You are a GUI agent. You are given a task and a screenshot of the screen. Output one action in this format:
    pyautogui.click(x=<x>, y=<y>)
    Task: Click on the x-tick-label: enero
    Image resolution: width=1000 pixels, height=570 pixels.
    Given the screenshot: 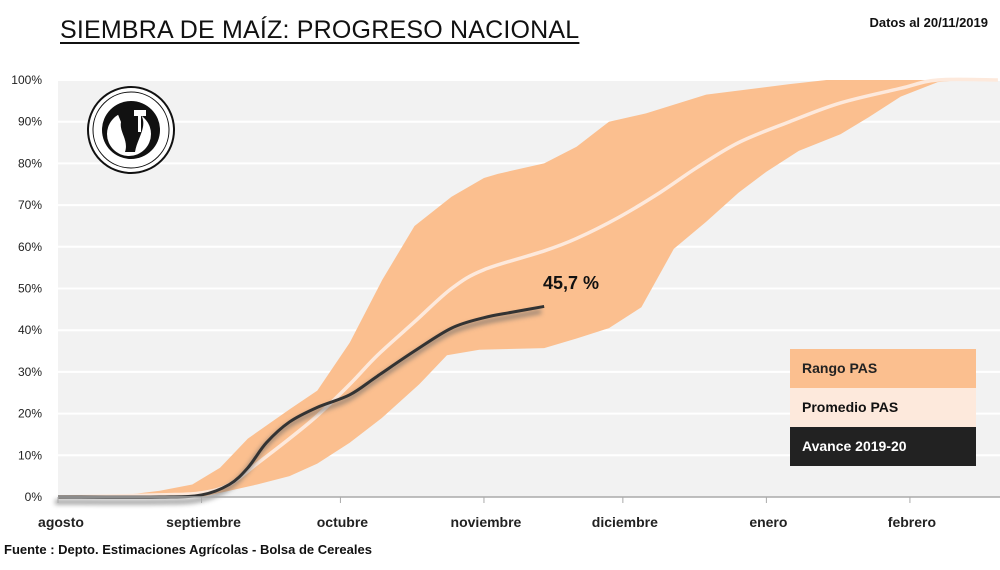 What is the action you would take?
    pyautogui.click(x=768, y=522)
    